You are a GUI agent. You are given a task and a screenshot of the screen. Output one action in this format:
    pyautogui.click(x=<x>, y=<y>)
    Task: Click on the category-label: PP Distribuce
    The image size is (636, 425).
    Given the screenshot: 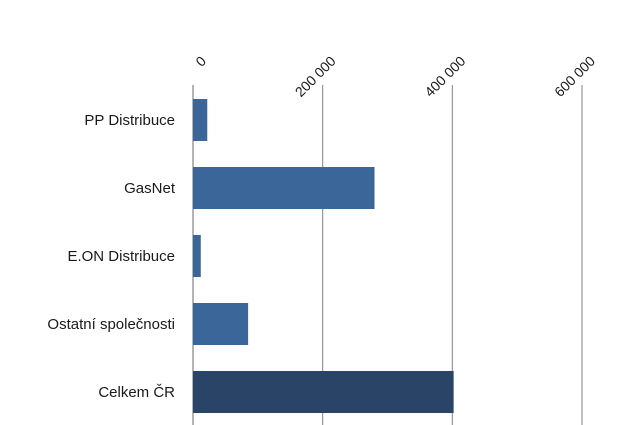 What is the action you would take?
    pyautogui.click(x=129, y=120)
    